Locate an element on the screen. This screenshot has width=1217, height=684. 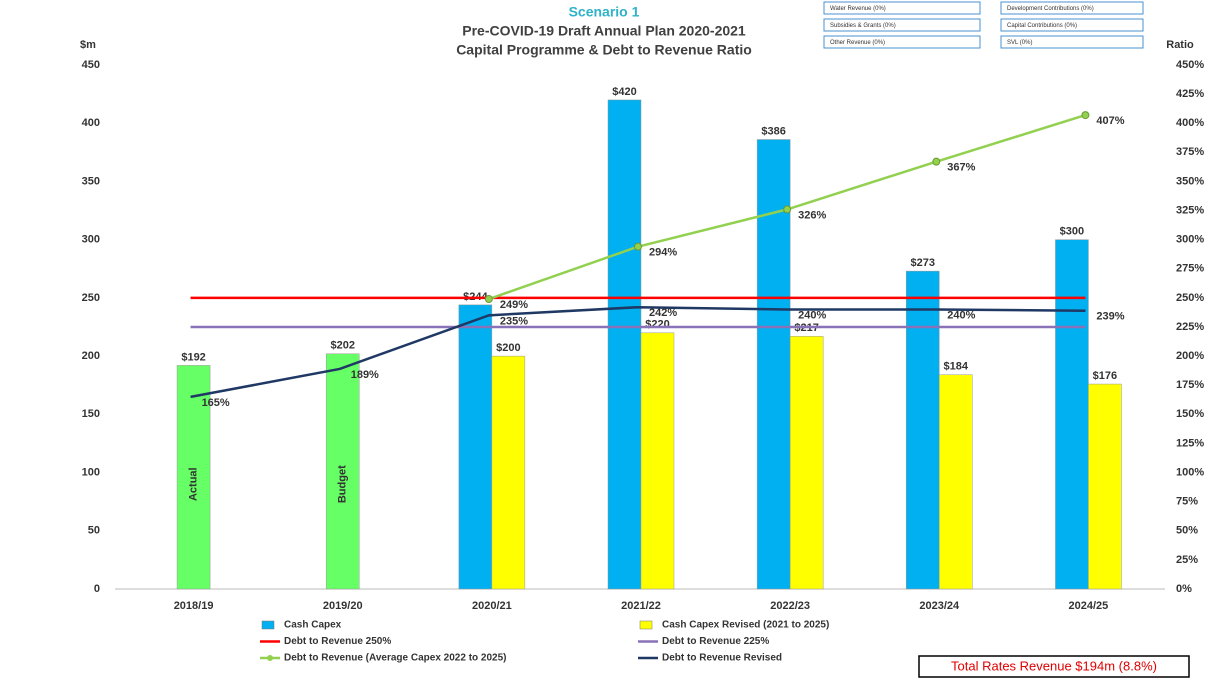
bar-value-label: $386 is located at coordinates (773, 131).